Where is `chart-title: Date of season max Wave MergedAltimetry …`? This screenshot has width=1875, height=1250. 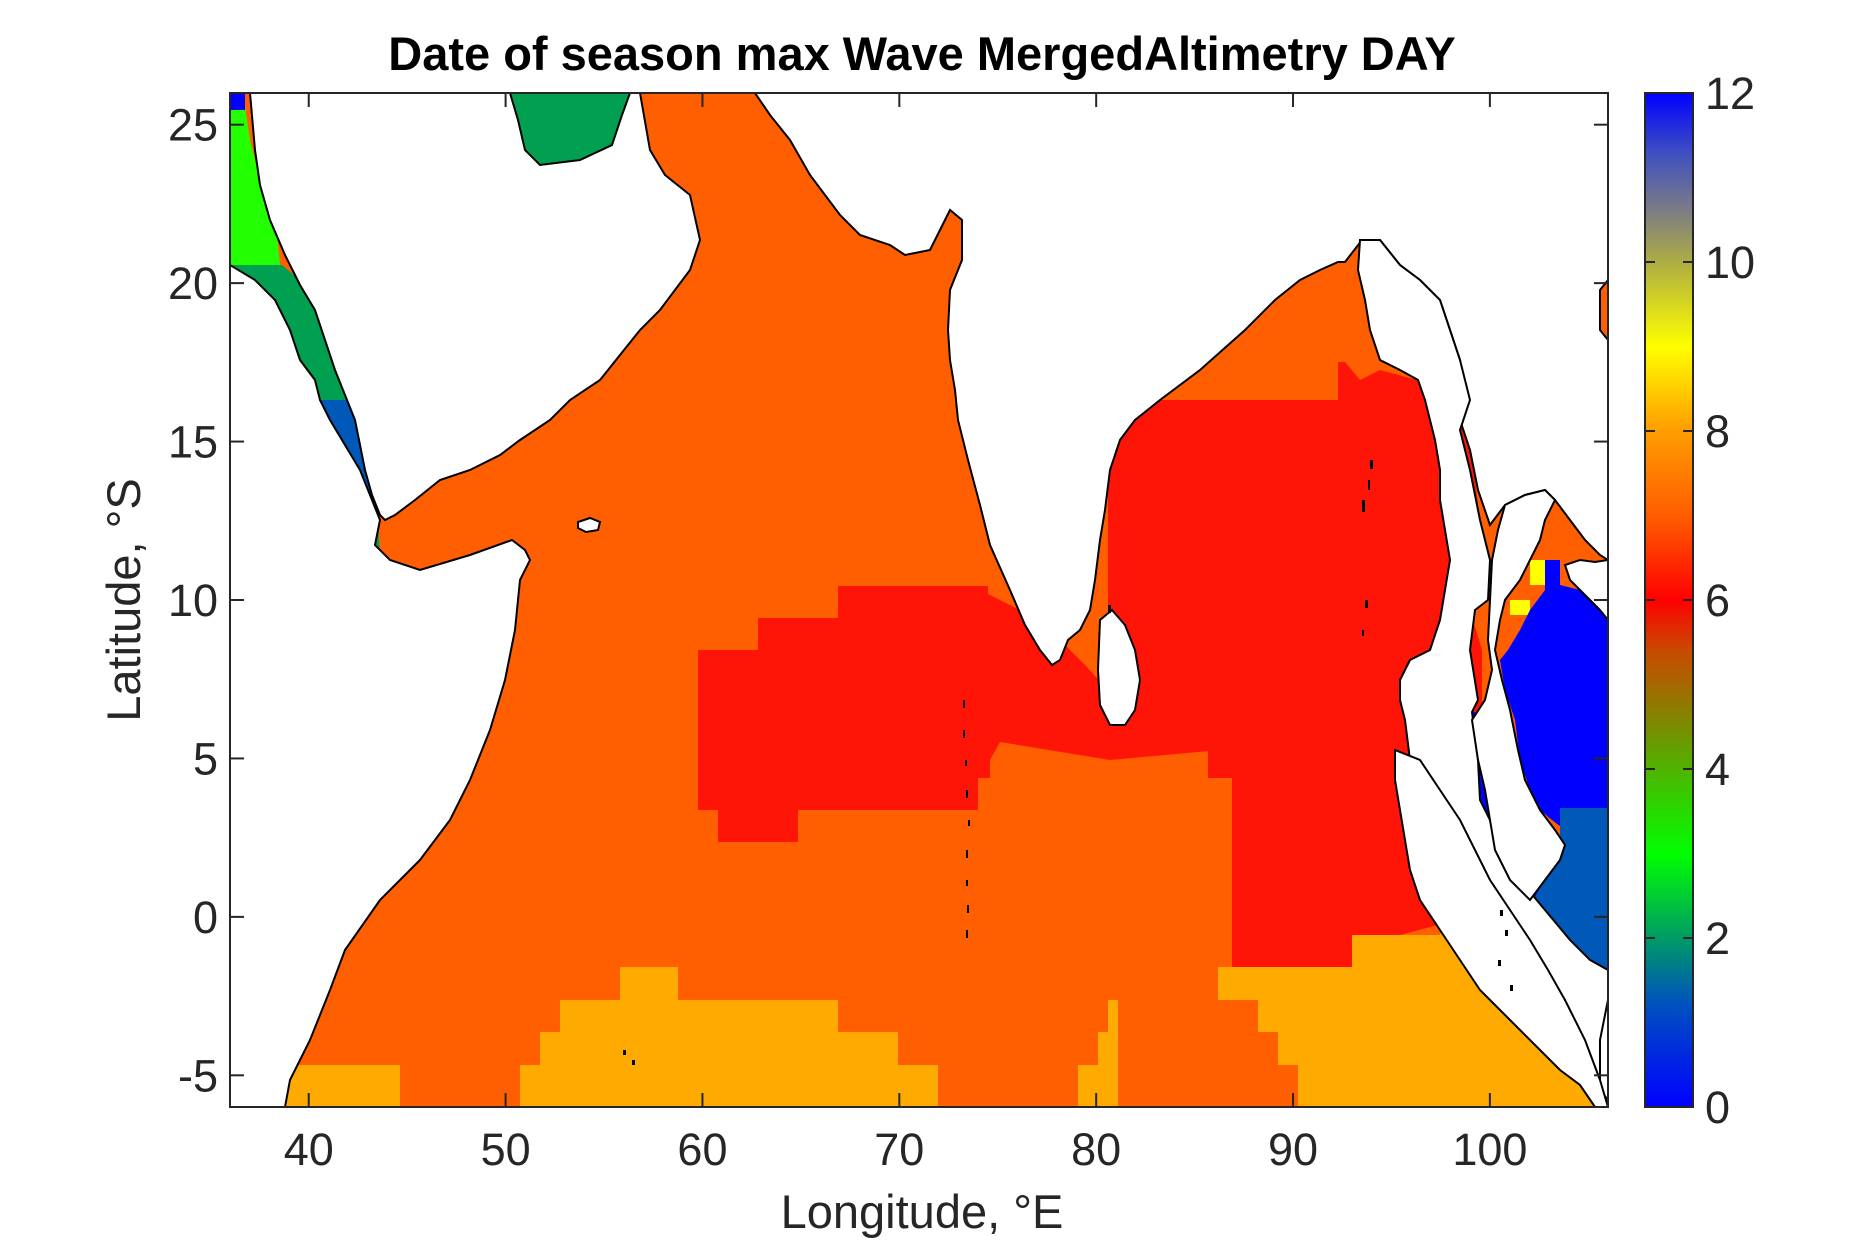 chart-title: Date of season max Wave MergedAltimetry … is located at coordinates (921, 53).